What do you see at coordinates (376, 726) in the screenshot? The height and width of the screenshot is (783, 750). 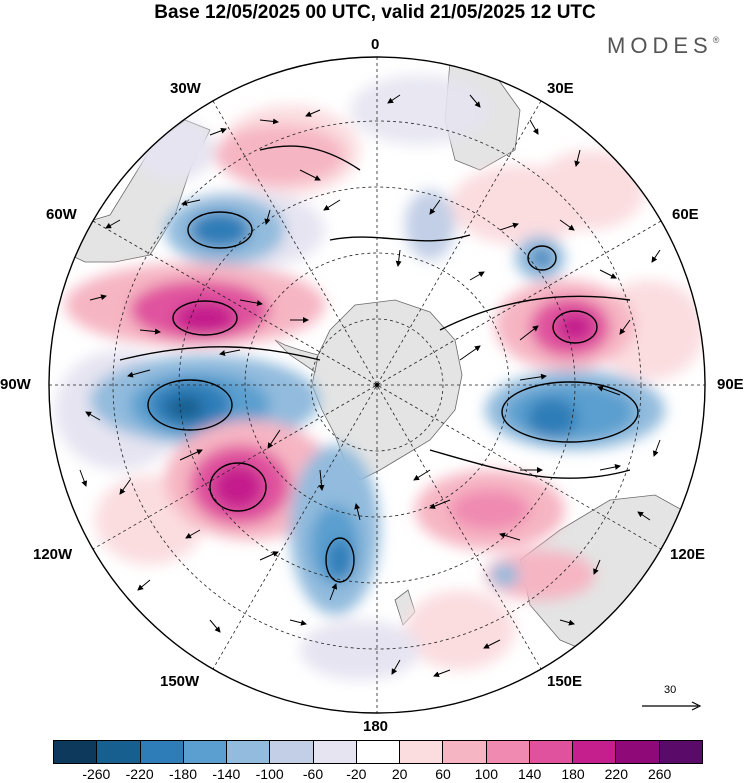 I see `meridian-label-180: 180` at bounding box center [376, 726].